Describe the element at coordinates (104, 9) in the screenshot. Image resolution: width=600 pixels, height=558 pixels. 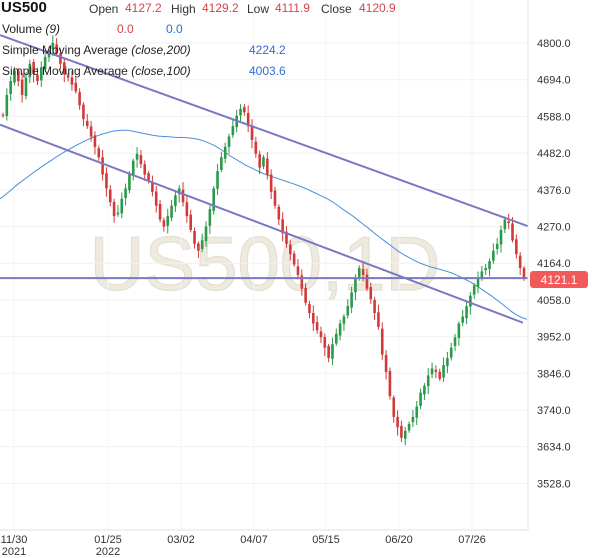
I see `open-label: Open` at that location.